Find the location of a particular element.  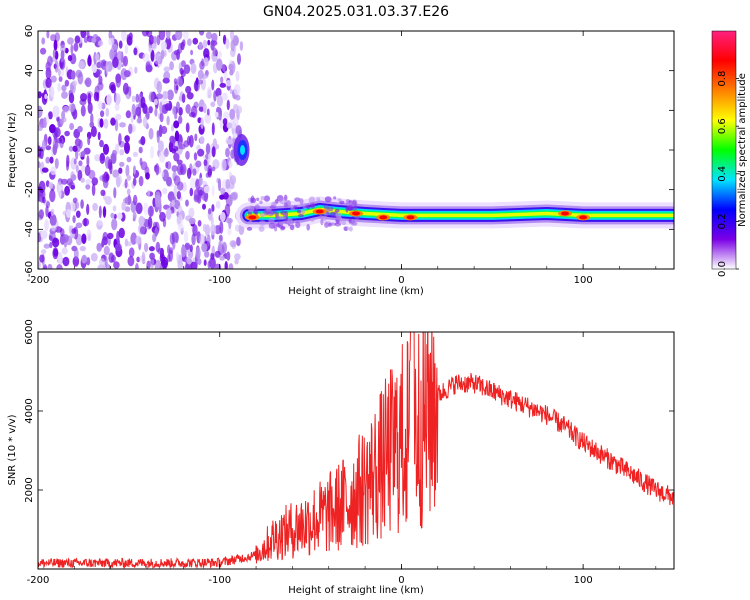

x-tick-label: 0 is located at coordinates (401, 280).